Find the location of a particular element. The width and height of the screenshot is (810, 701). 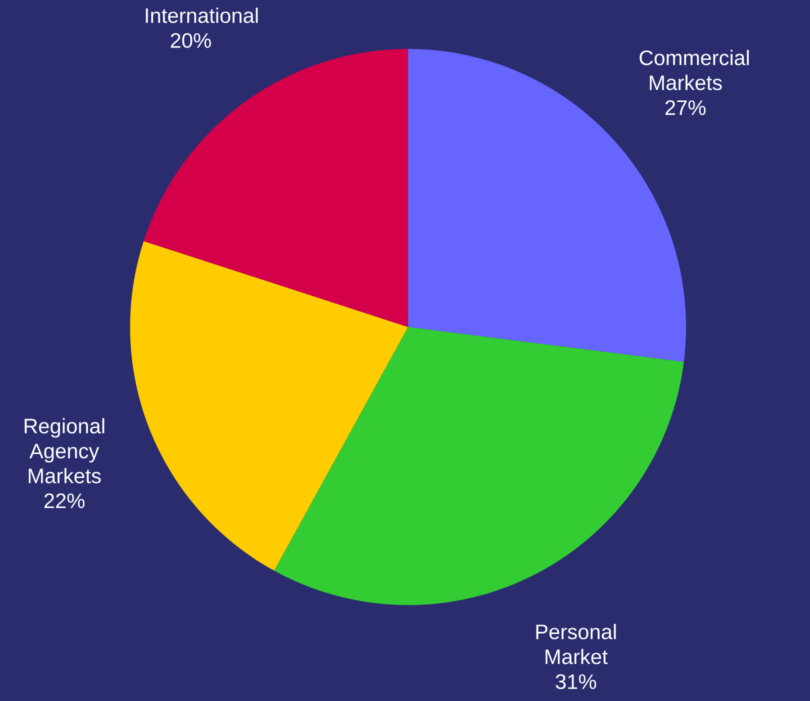

data-label: 27% is located at coordinates (685, 107).